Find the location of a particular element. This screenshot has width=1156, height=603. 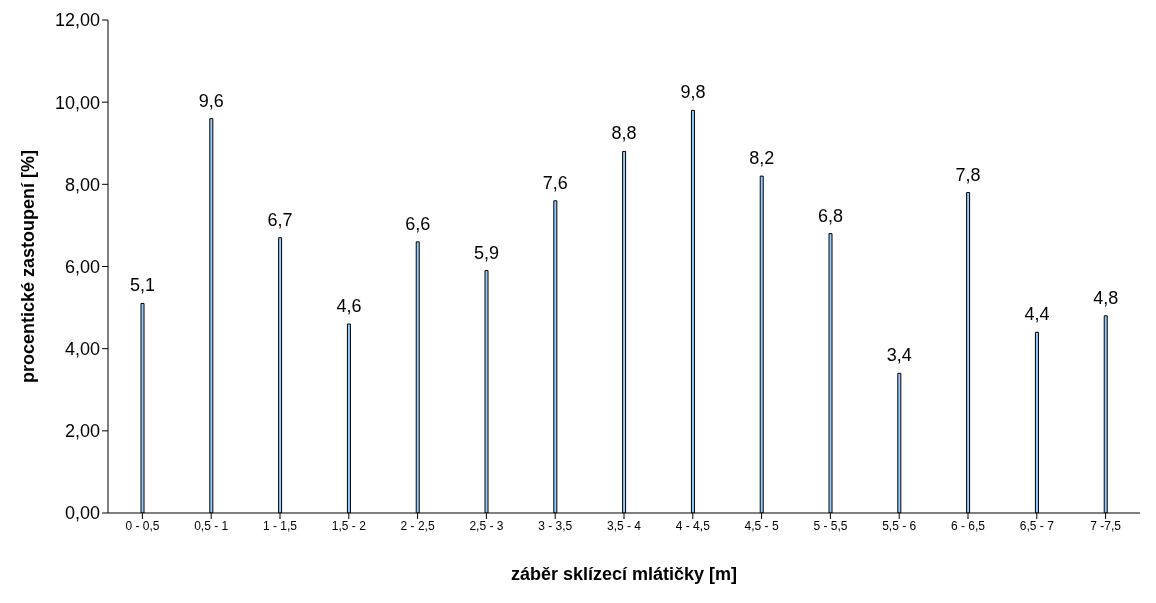

y-tick-label: 10,00 is located at coordinates (77, 102).